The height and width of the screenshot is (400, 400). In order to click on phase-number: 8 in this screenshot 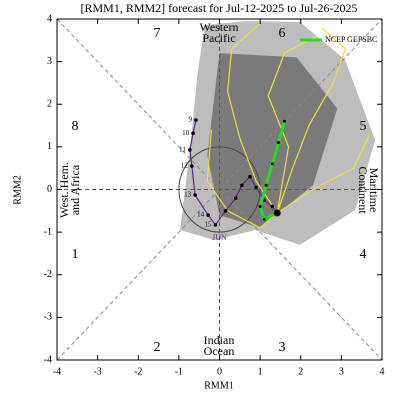, I will do `click(75, 126)`.